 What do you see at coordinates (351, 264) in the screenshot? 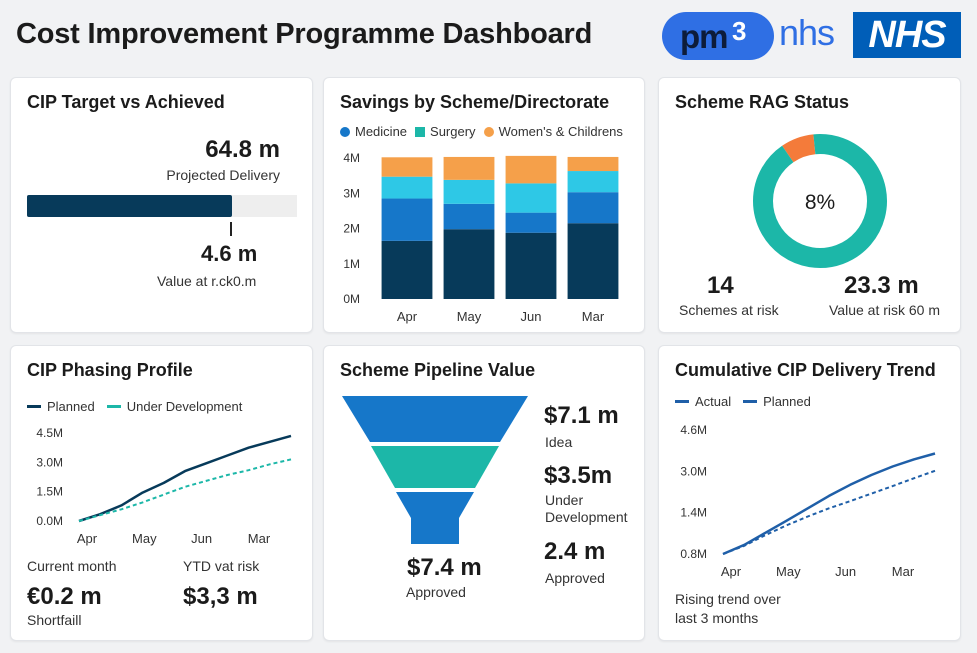
I see `savings-y-tick: 1M` at bounding box center [351, 264].